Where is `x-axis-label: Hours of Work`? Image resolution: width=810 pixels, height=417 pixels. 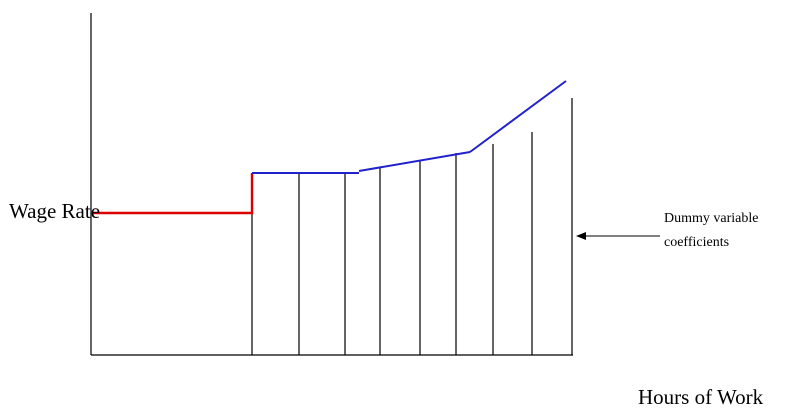
x-axis-label: Hours of Work is located at coordinates (701, 397).